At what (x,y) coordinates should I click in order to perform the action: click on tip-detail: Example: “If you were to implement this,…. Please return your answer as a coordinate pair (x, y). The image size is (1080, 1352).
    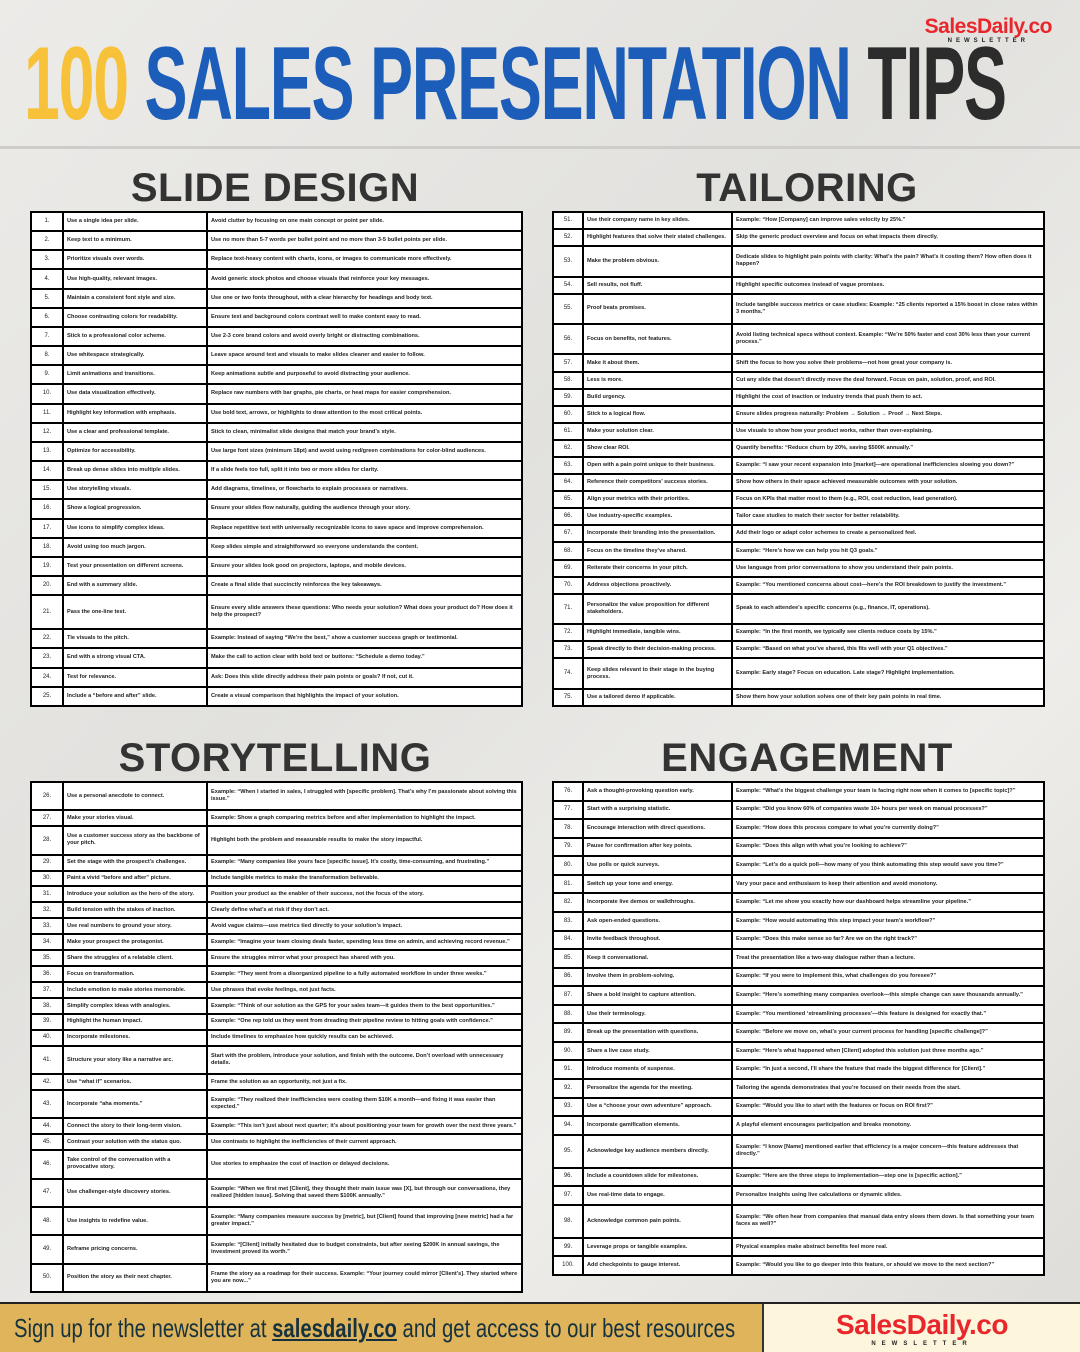
    Looking at the image, I should click on (888, 977).